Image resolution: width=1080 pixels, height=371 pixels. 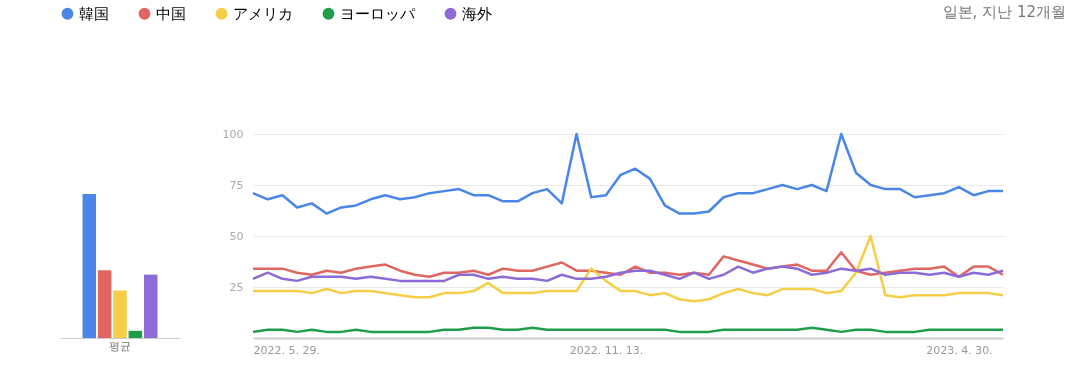 I want to click on y-tick-label: 25, so click(x=236, y=287).